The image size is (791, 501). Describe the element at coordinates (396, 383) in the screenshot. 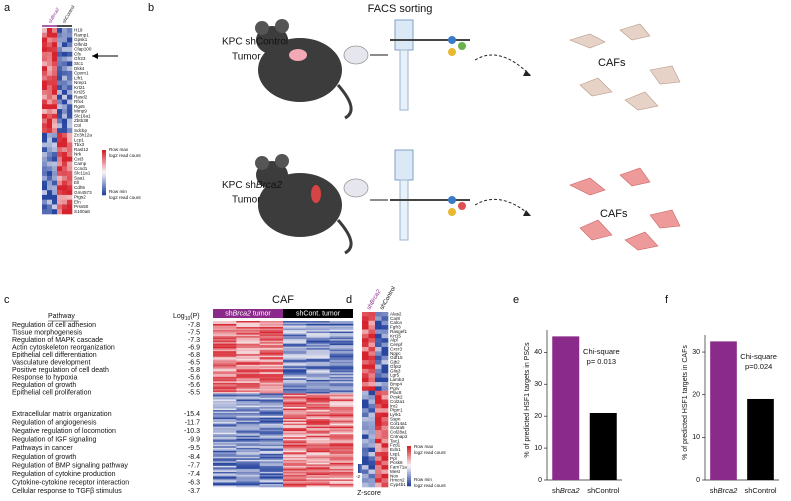

I see `gene-label: Bmp4` at that location.